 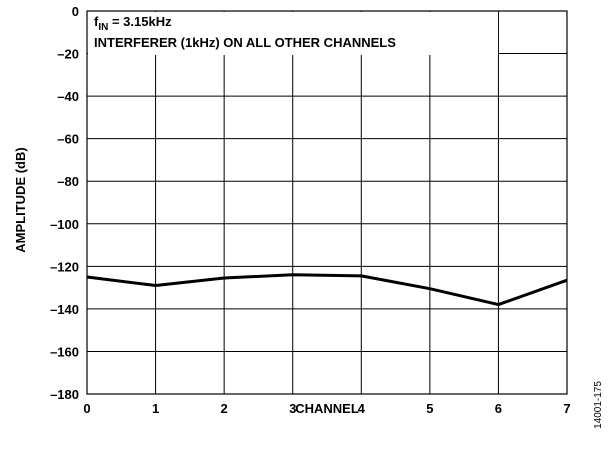 I want to click on y-tick-label: –160, so click(x=64, y=351).